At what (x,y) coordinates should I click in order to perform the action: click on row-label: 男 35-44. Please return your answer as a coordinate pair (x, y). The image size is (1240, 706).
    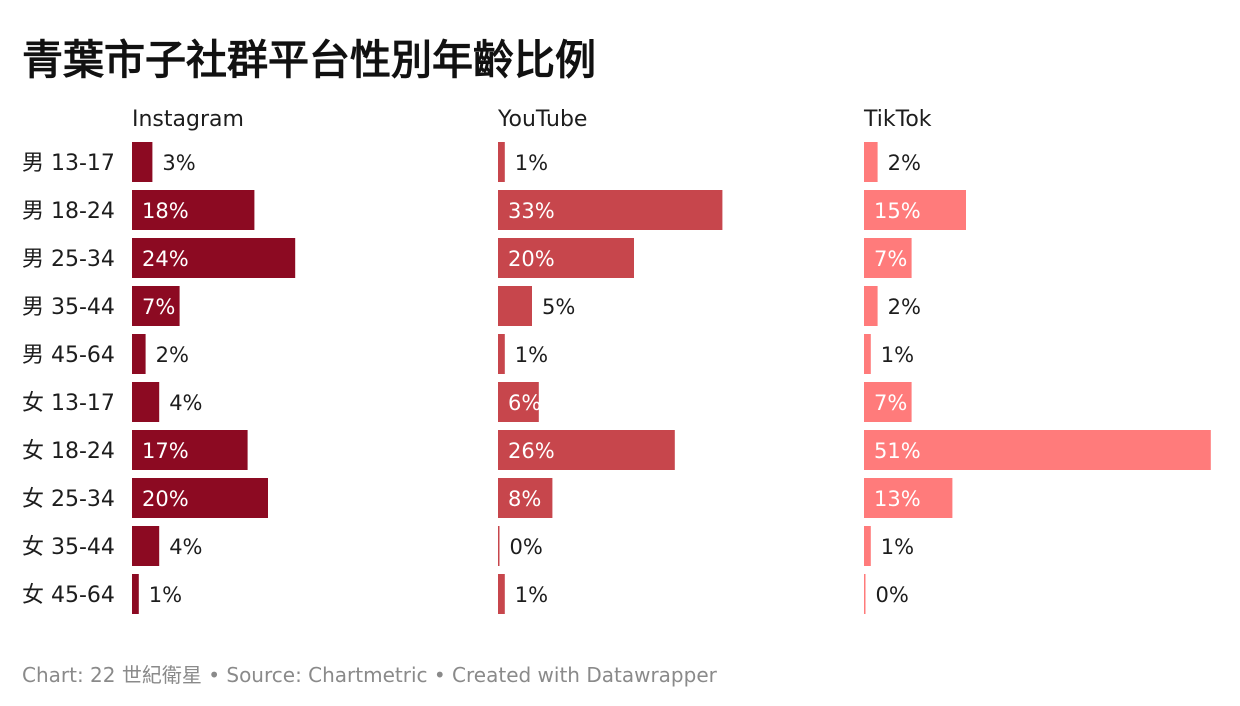
    Looking at the image, I should click on (68, 307).